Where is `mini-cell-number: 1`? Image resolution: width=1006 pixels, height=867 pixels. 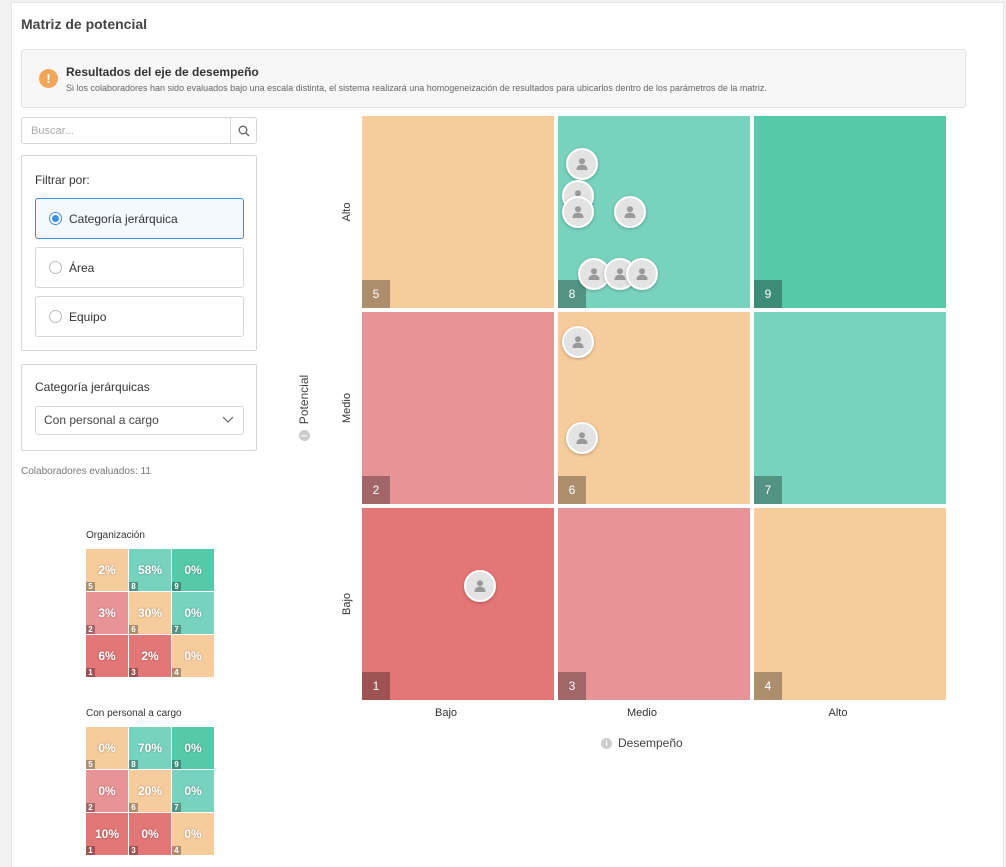
mini-cell-number: 1 is located at coordinates (90, 672).